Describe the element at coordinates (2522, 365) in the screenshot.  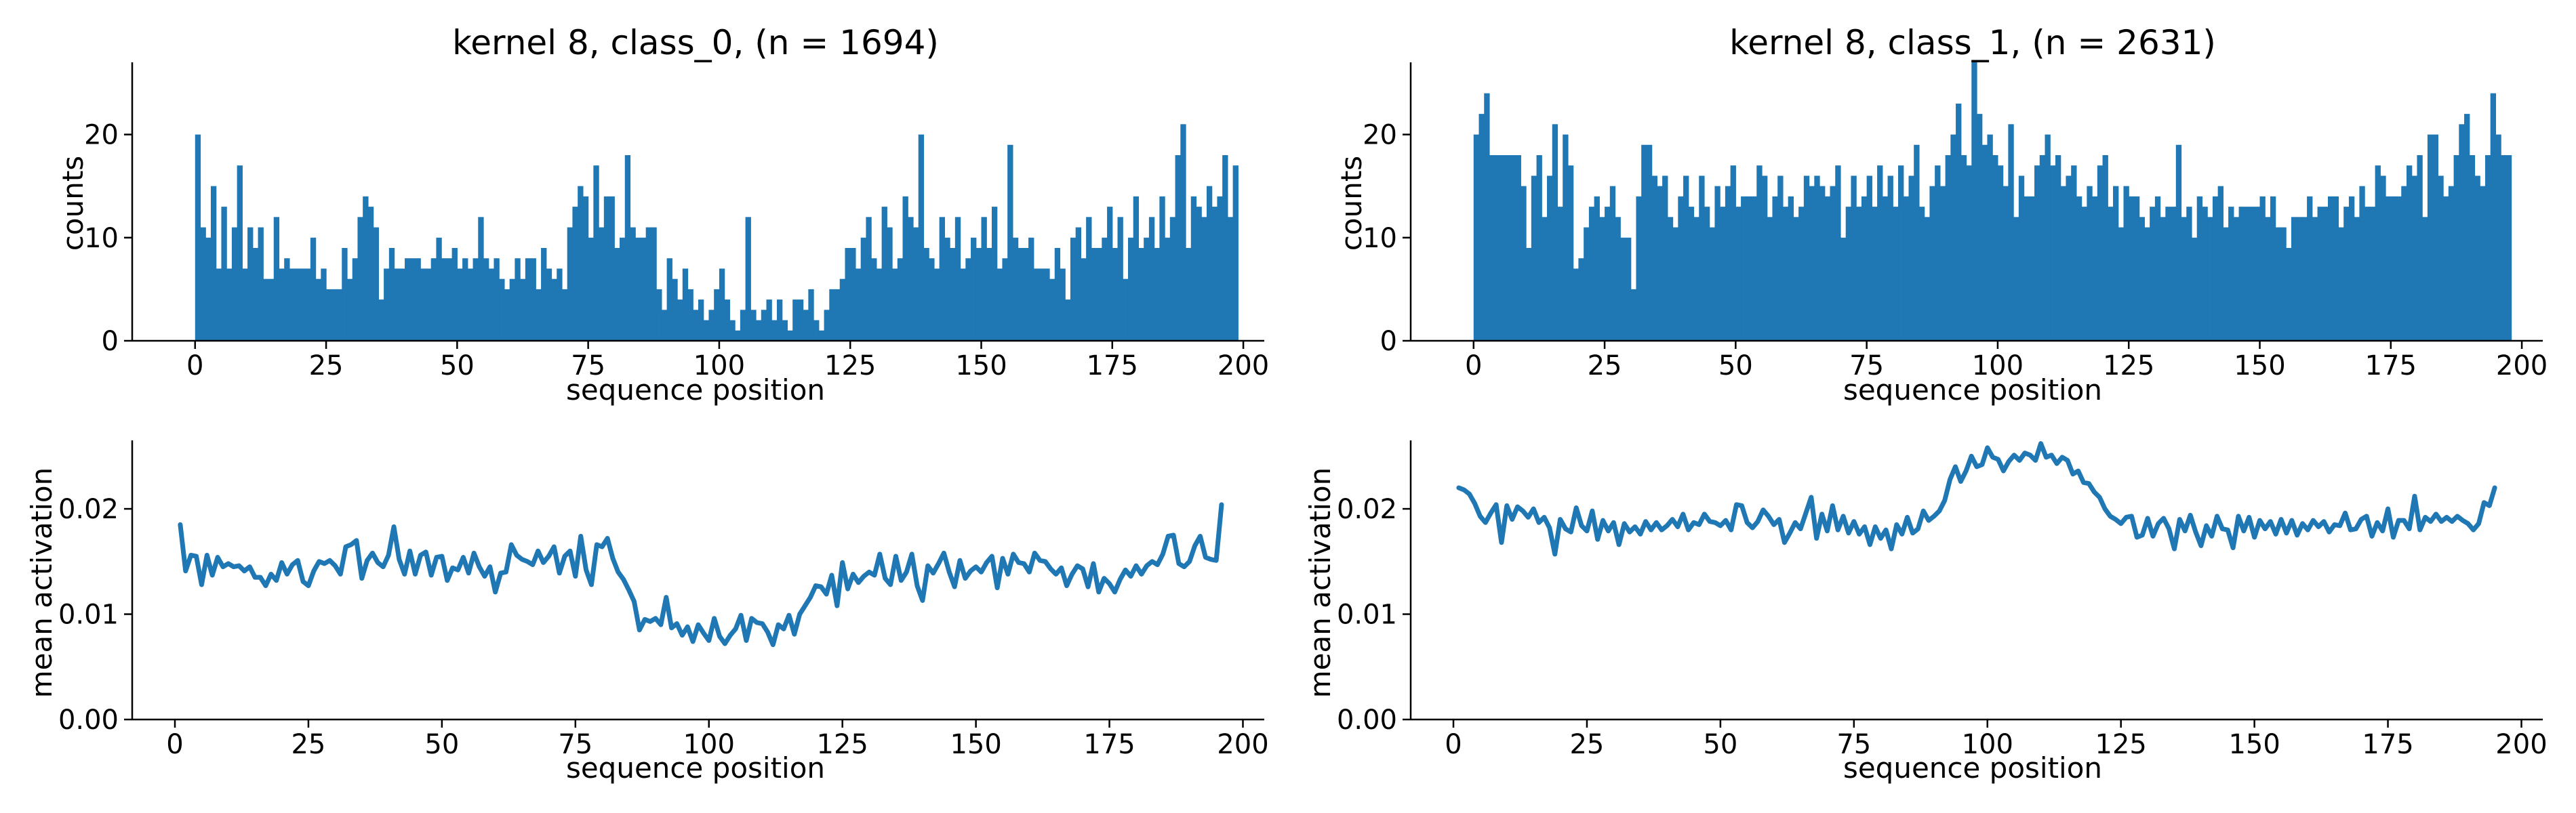
I see `x-tick-label: 200` at that location.